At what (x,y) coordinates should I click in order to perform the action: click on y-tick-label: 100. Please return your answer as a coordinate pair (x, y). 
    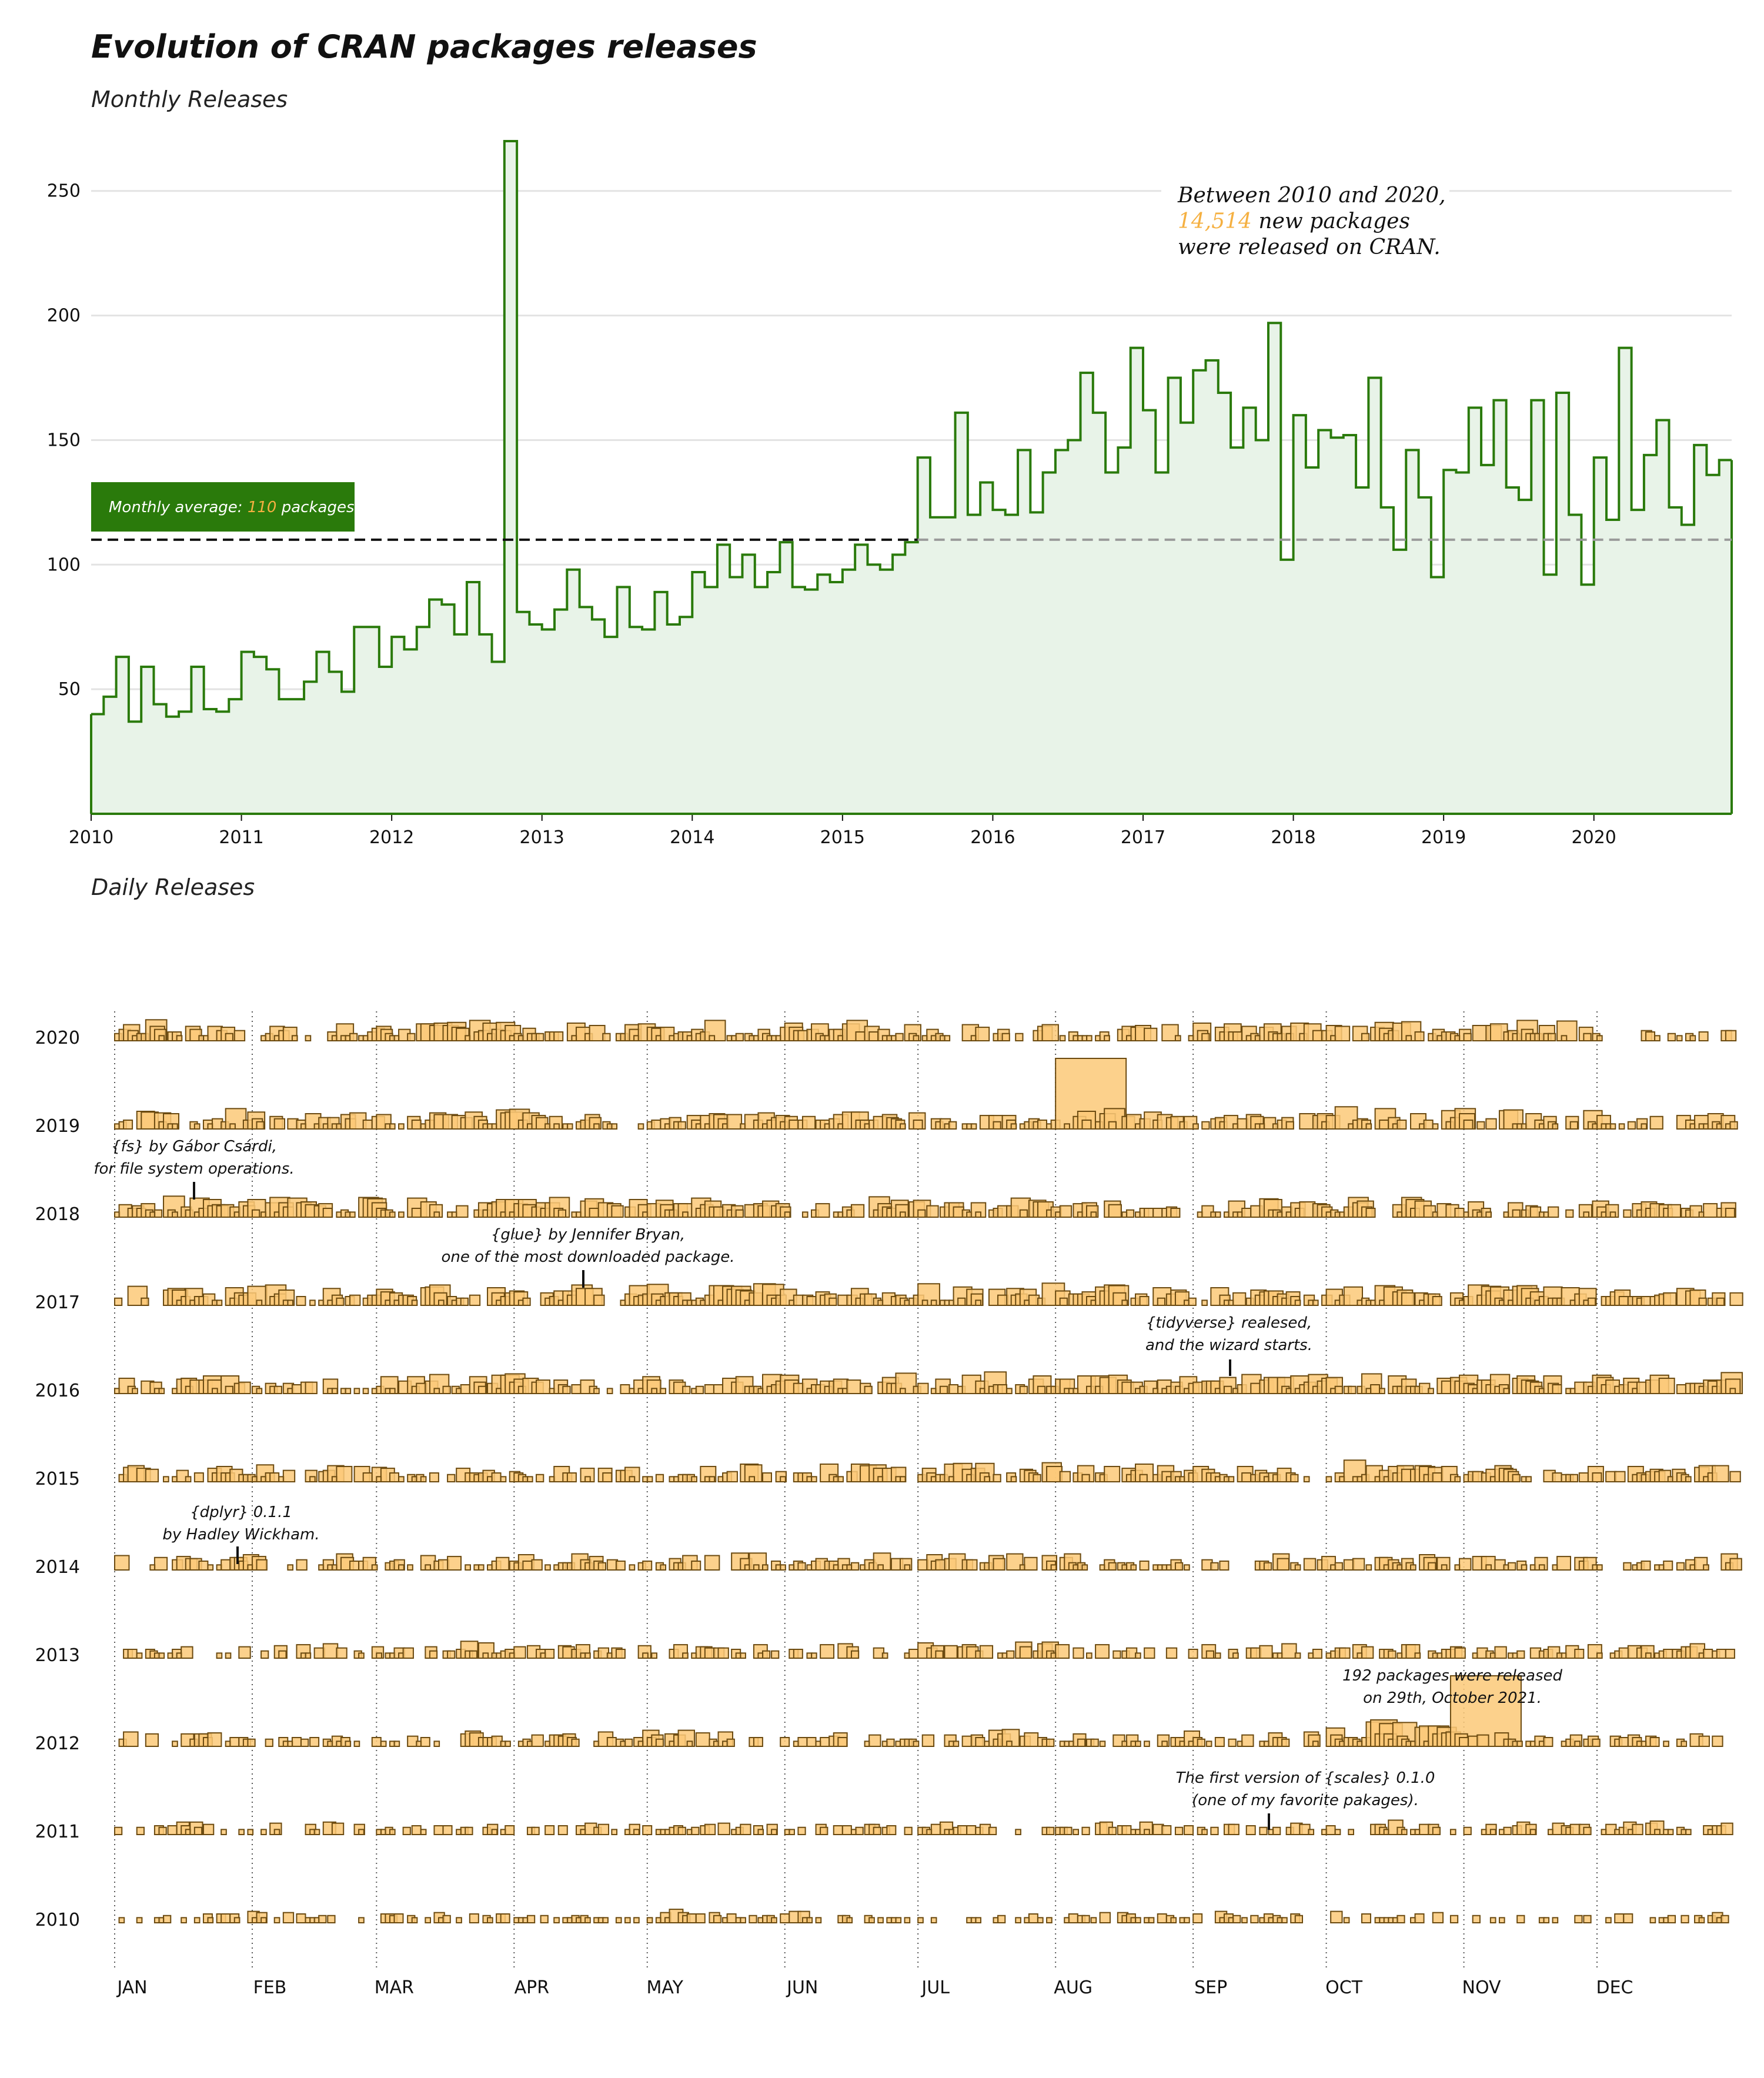
    Looking at the image, I should click on (64, 564).